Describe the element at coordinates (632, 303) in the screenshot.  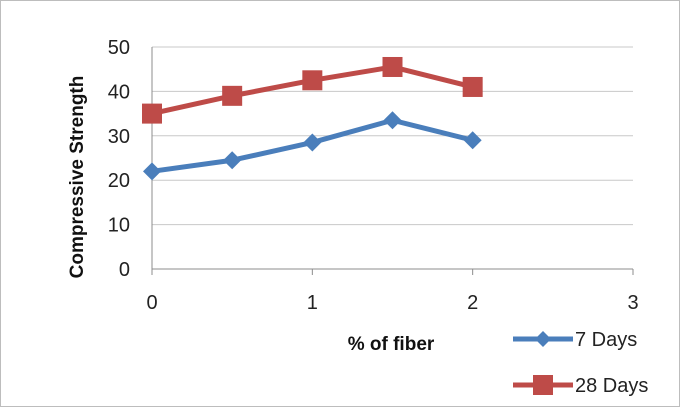
I see `x-tick-label: 3` at that location.